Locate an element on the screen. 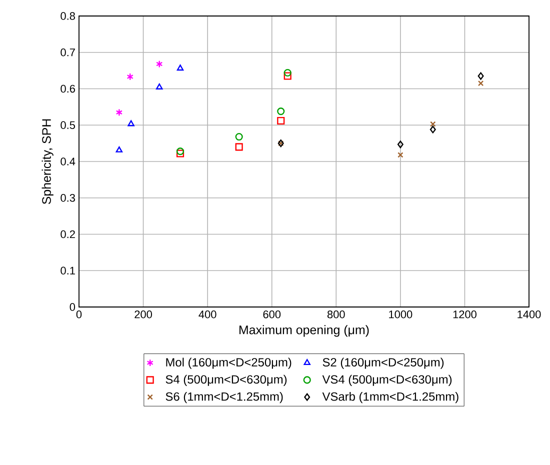 The width and height of the screenshot is (550, 465). x-tick-label: 600 is located at coordinates (272, 314).